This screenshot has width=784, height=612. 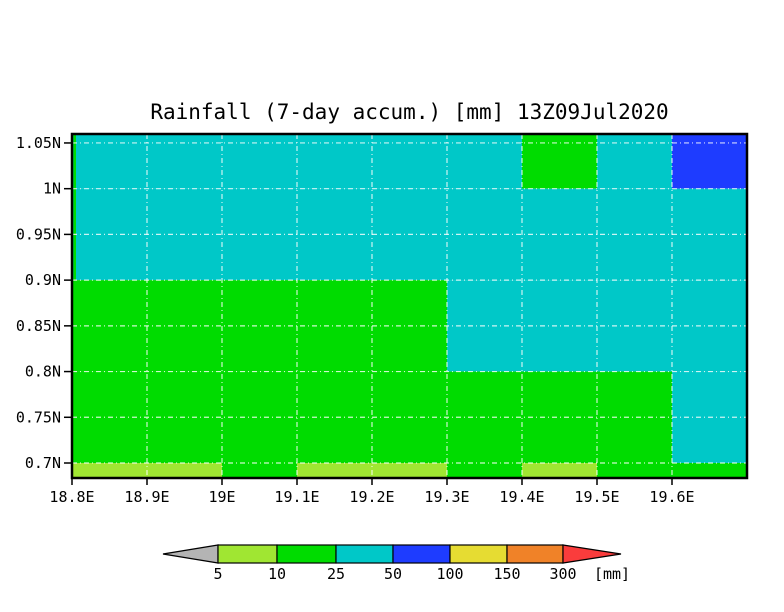 What do you see at coordinates (671, 497) in the screenshot?
I see `x-axis-tick-label: 19.6E` at bounding box center [671, 497].